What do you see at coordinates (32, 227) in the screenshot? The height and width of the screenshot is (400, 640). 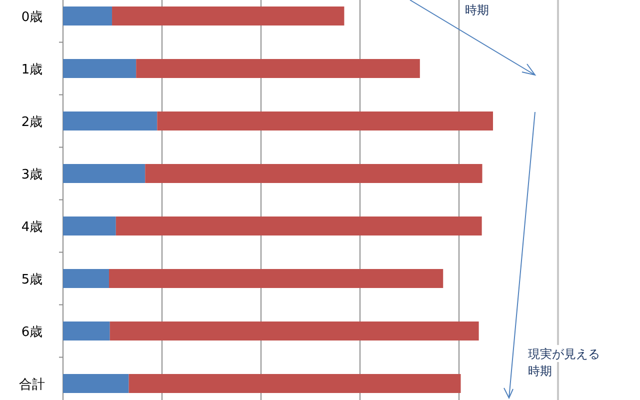 I see `y-tick-label: 4歳` at bounding box center [32, 227].